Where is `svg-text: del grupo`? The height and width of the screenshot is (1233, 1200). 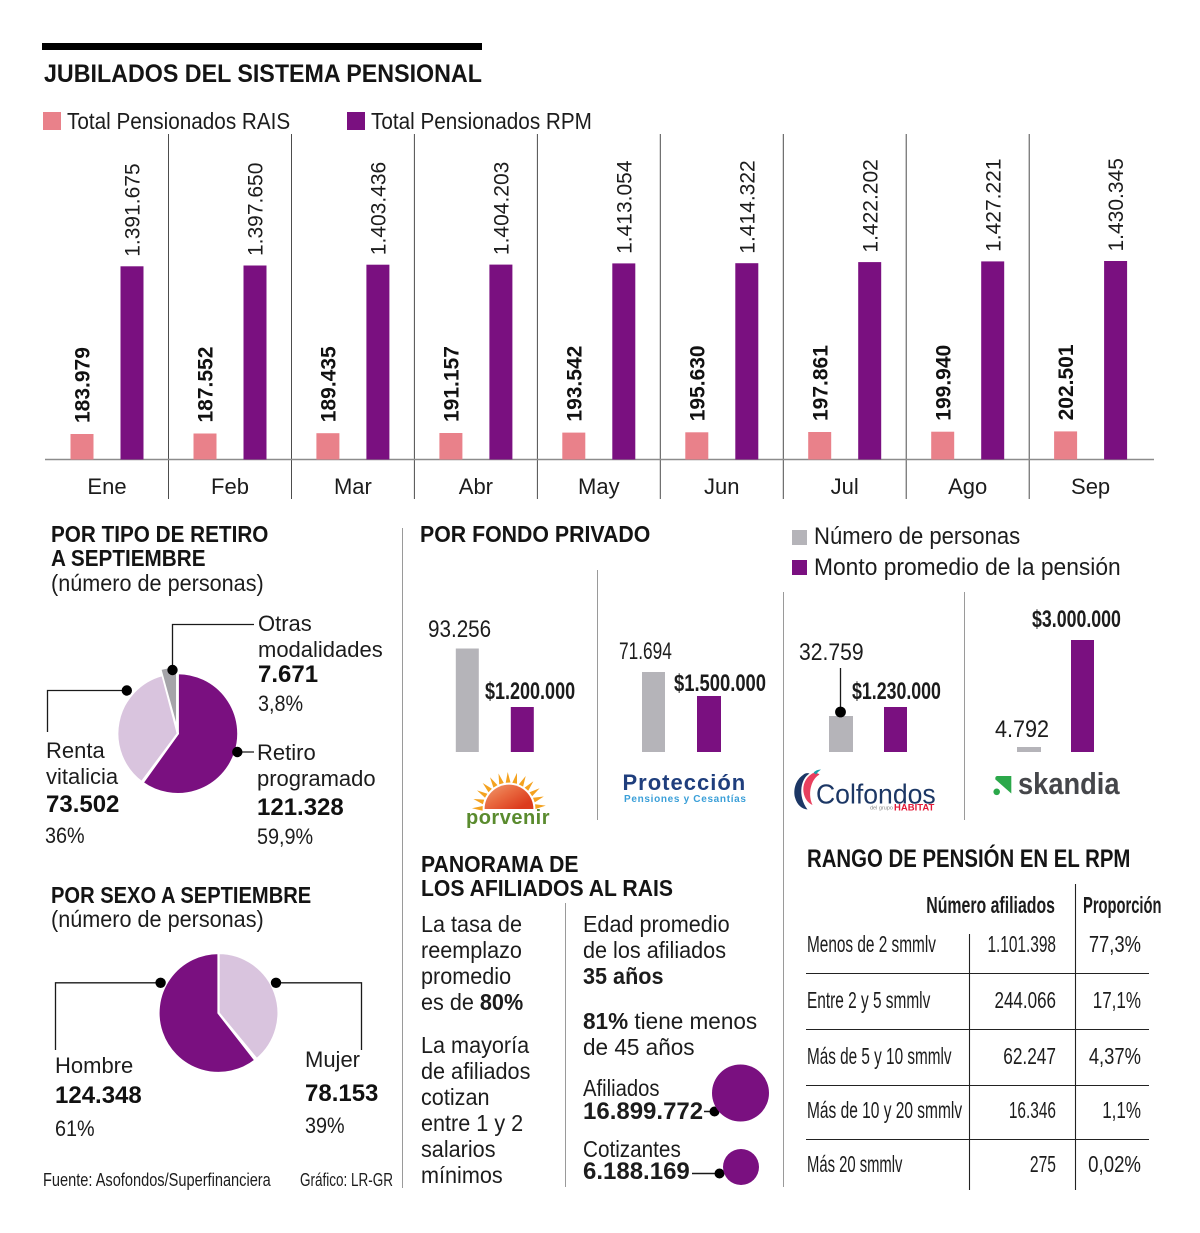 svg-text: del grupo is located at coordinates (881, 809).